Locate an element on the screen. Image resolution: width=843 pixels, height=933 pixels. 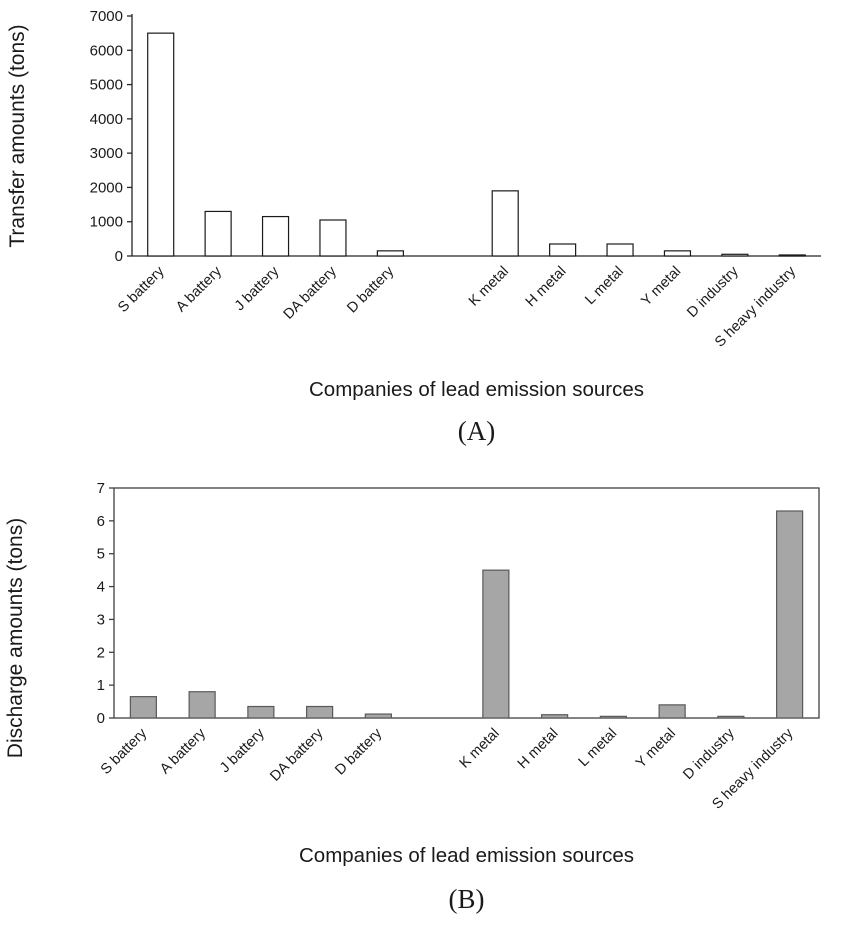
y-axis-label: Discharge amounts (tons) is located at coordinates (15, 638).